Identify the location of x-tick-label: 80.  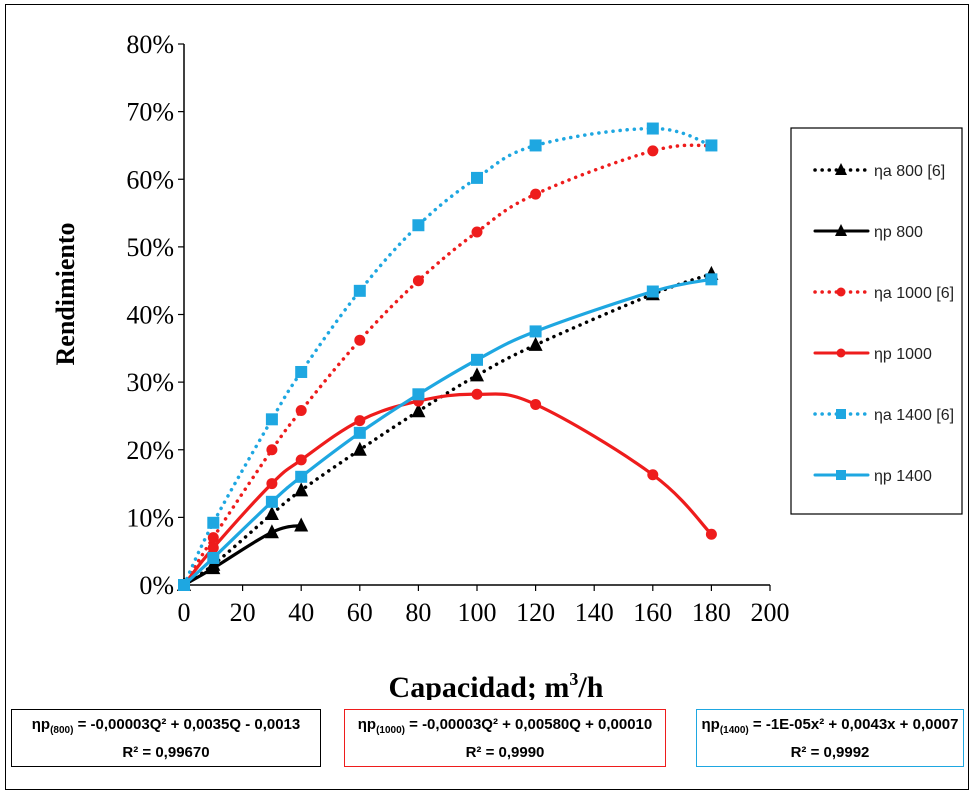
(418, 612).